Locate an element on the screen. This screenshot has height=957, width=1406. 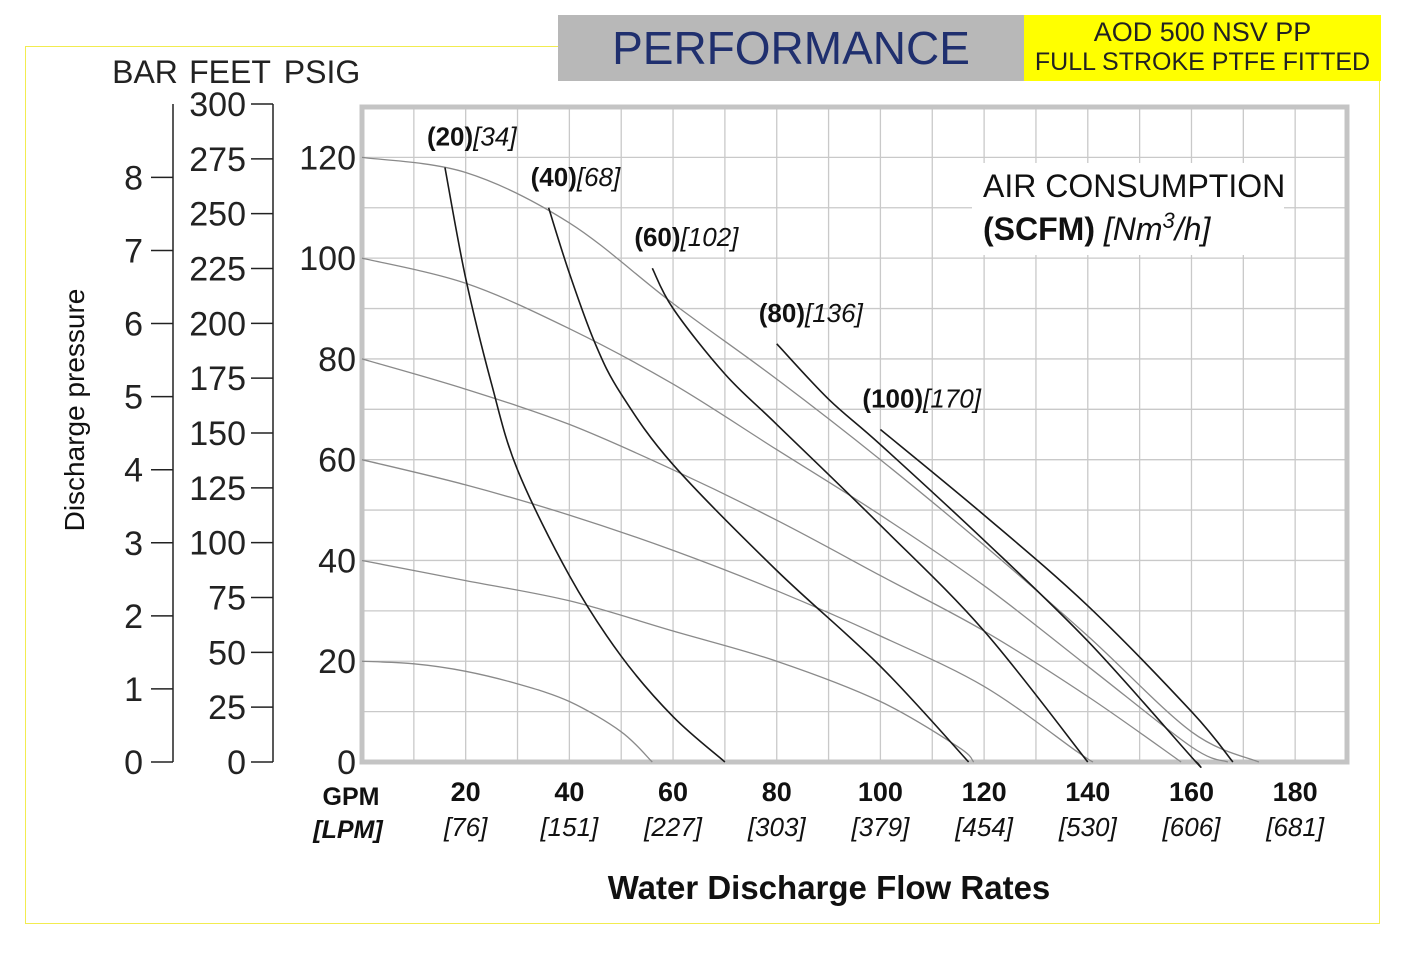
psig-tick-label: 120 is located at coordinates (327, 158).